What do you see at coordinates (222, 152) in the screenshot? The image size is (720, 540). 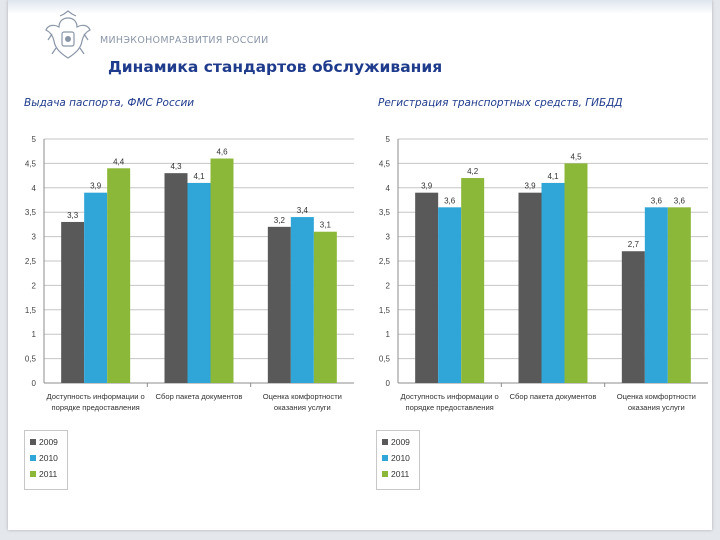 I see `data-label: 4,6` at bounding box center [222, 152].